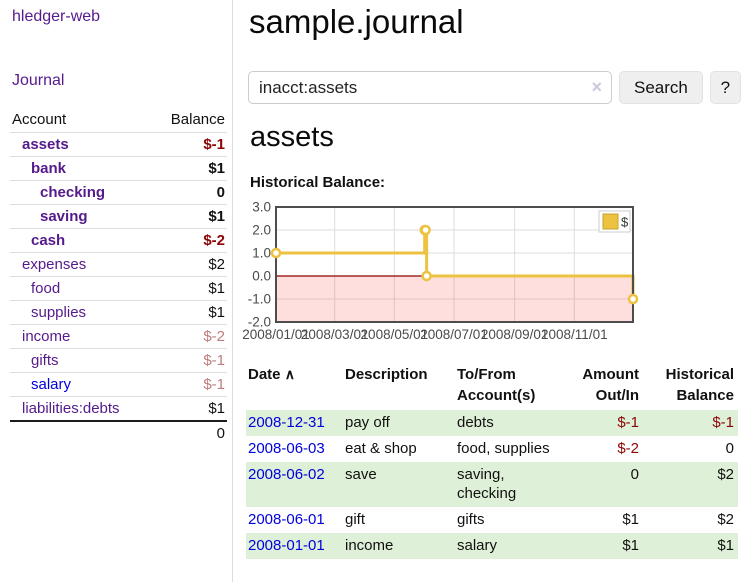 The image size is (742, 582). I want to click on y-tick-label: -1.0, so click(259, 299).